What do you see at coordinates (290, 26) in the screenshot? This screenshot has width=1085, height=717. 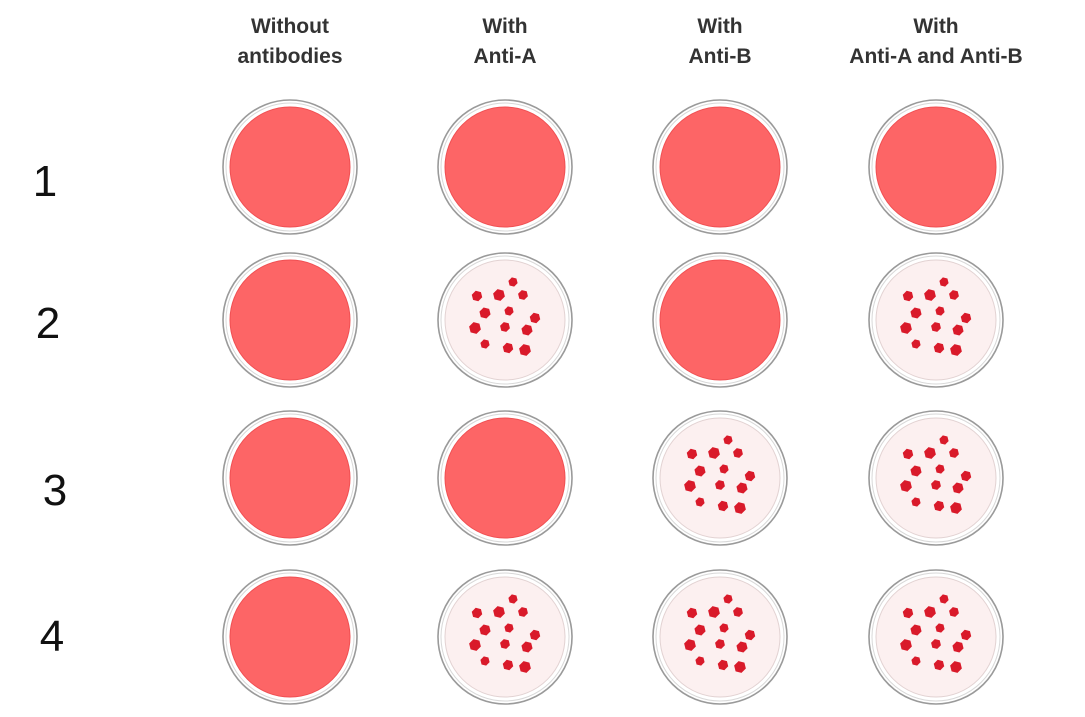 I see `column-header-line1: Without` at bounding box center [290, 26].